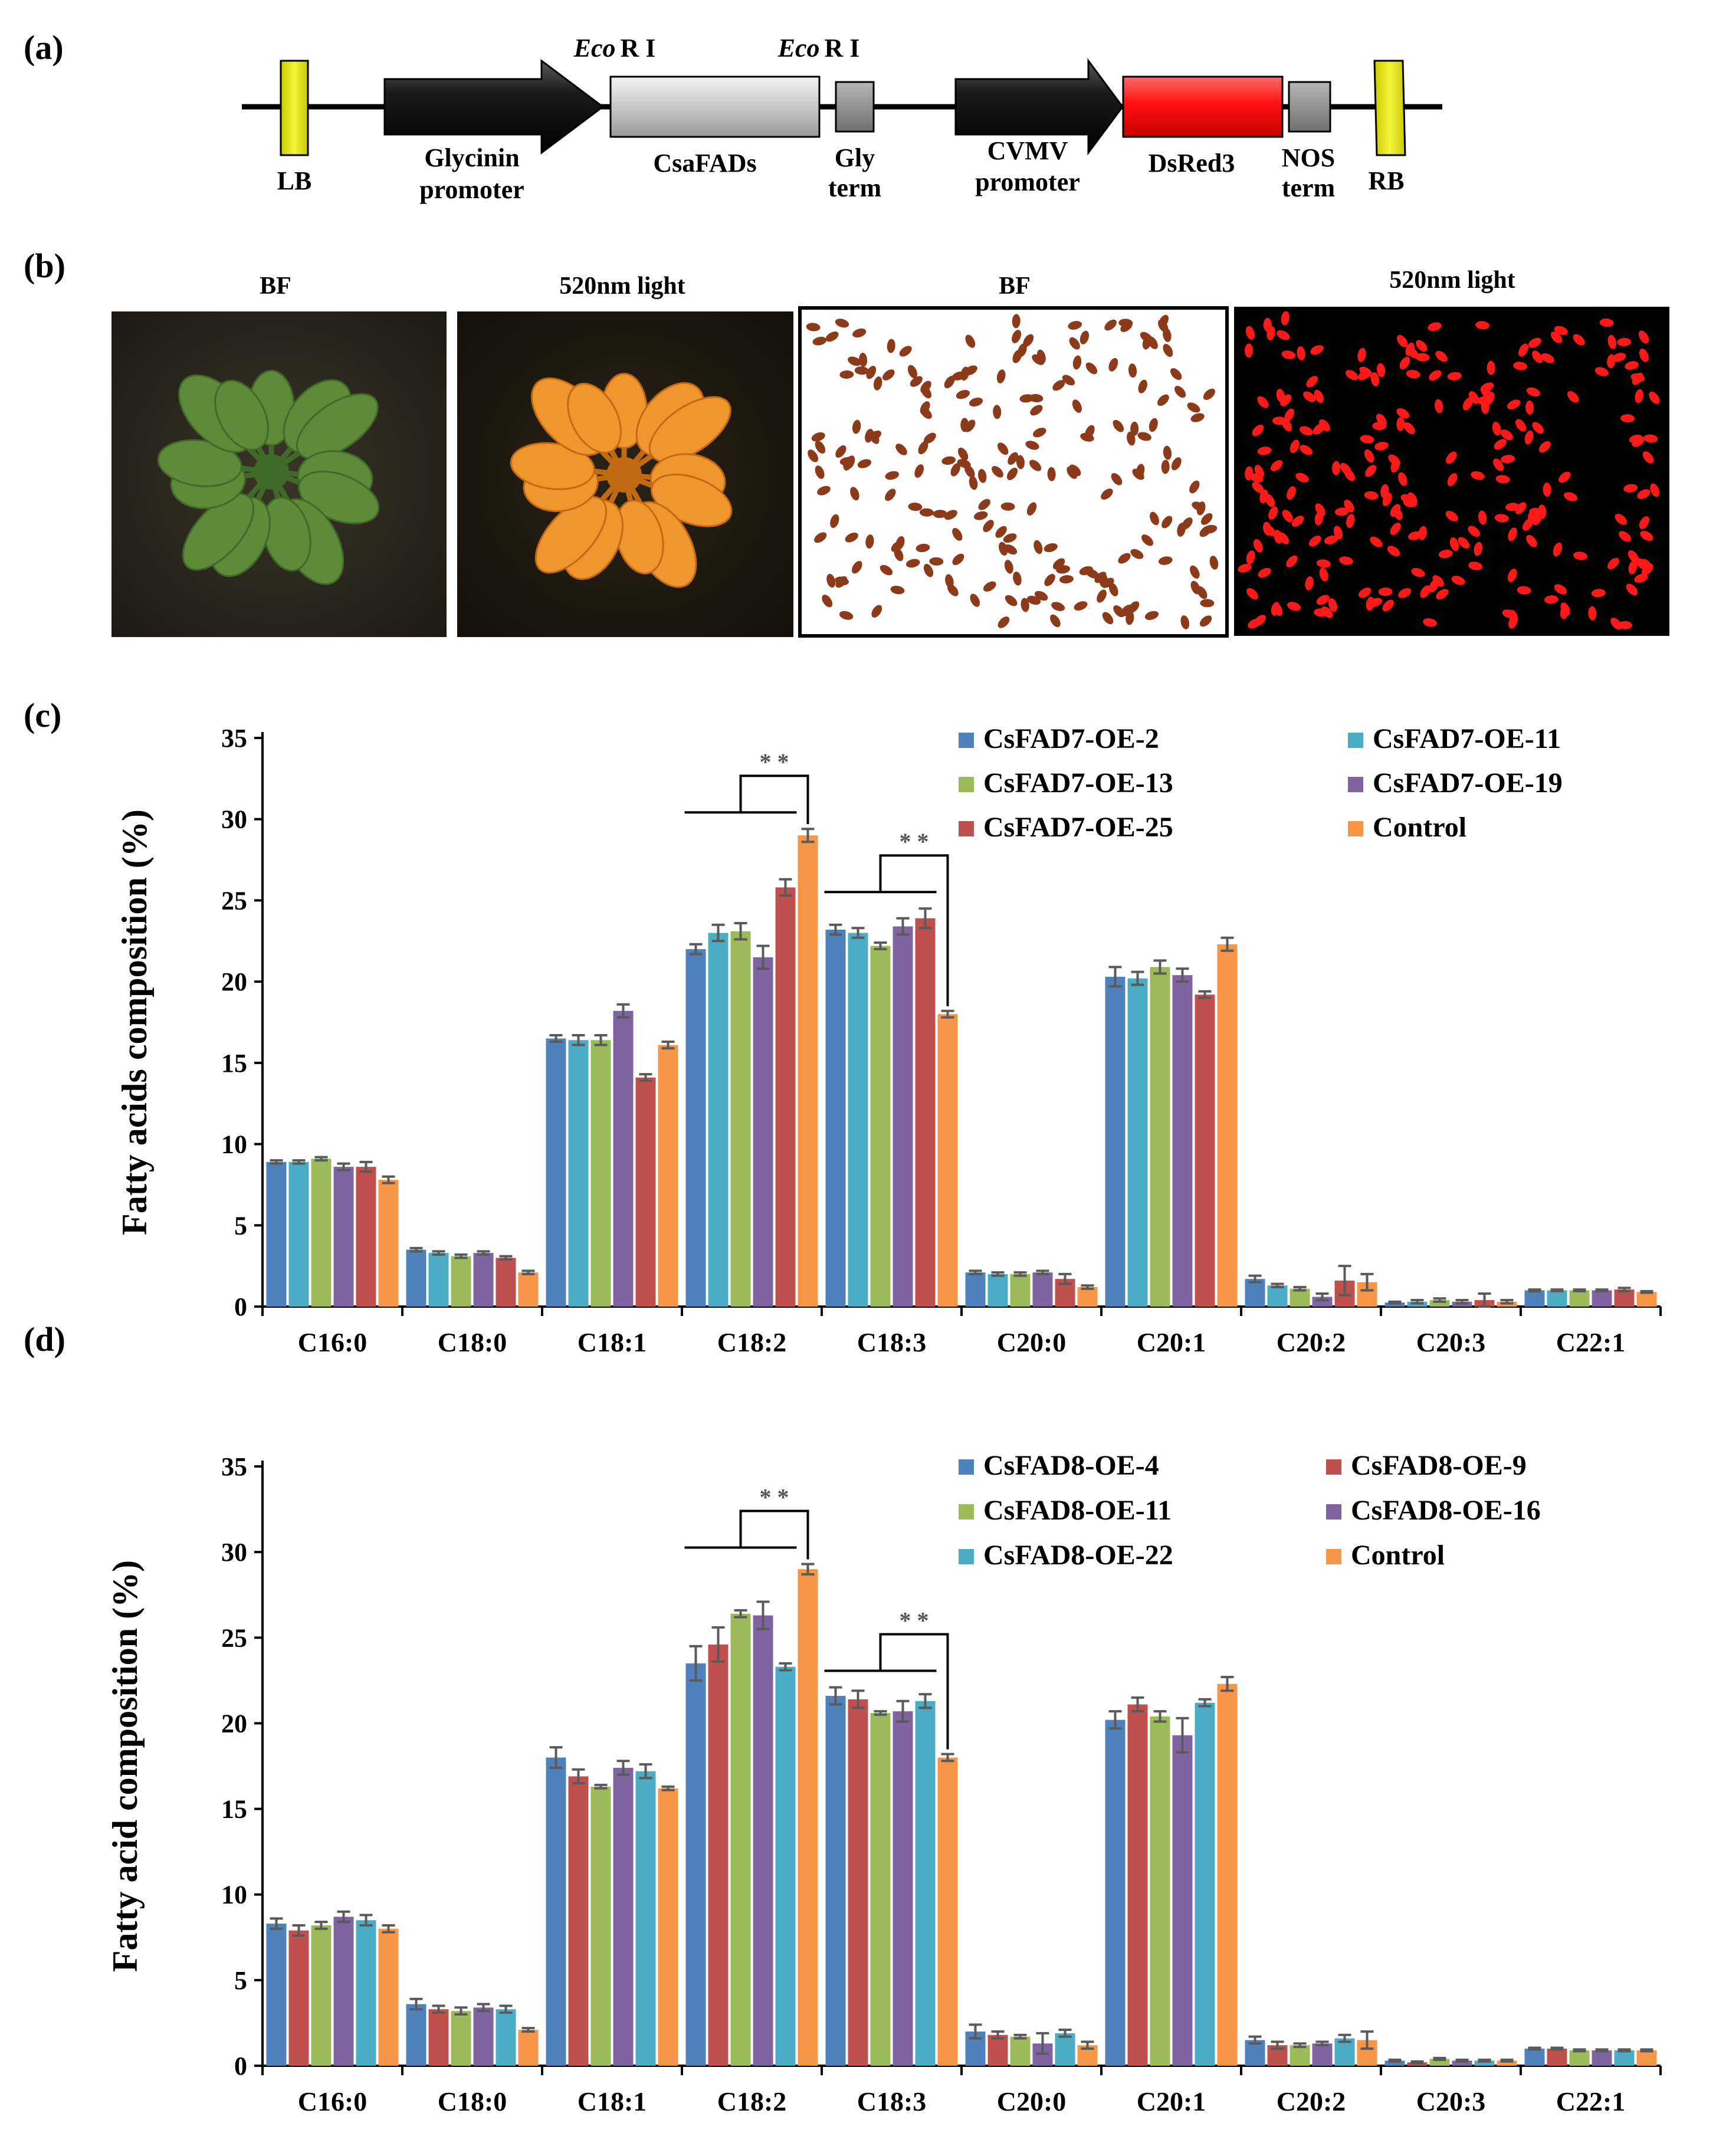  Describe the element at coordinates (774, 762) in the screenshot. I see `significance-label: * *` at that location.